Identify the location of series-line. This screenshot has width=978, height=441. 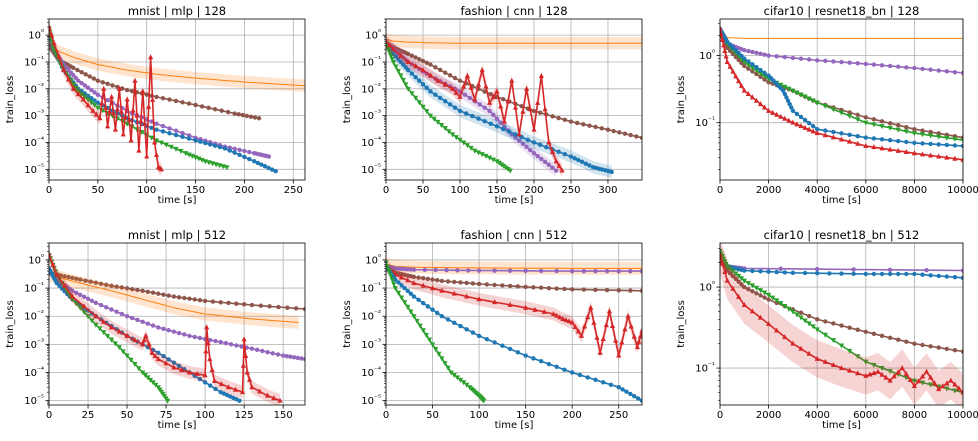
(841, 34).